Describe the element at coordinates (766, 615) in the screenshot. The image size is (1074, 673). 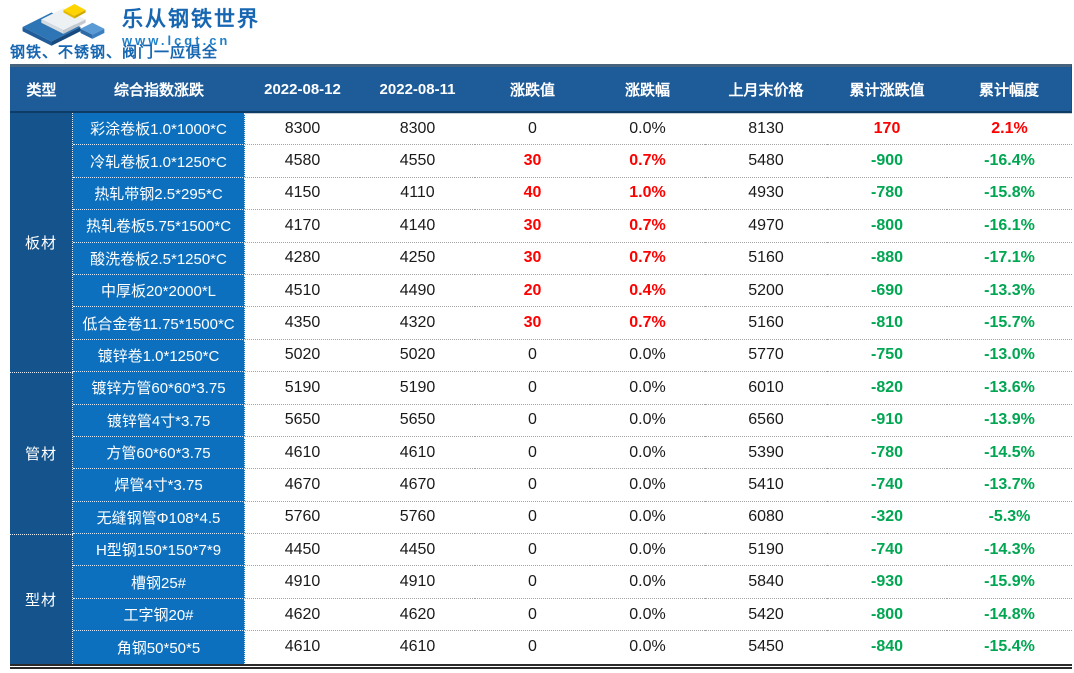
I see `last-month-price: 5420` at that location.